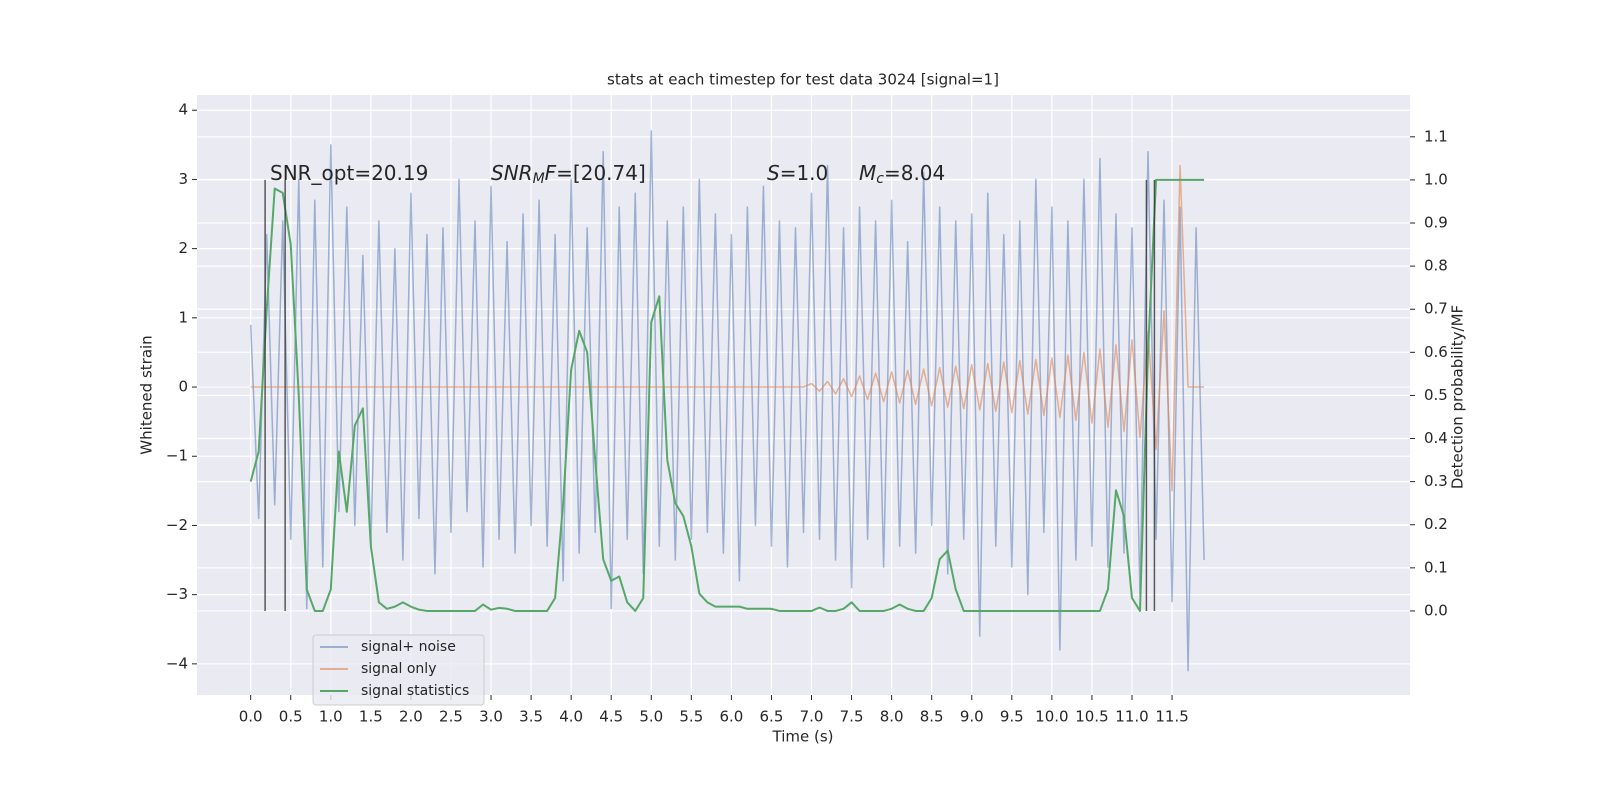  Describe the element at coordinates (651, 717) in the screenshot. I see `x-tick-label: 5.0` at that location.